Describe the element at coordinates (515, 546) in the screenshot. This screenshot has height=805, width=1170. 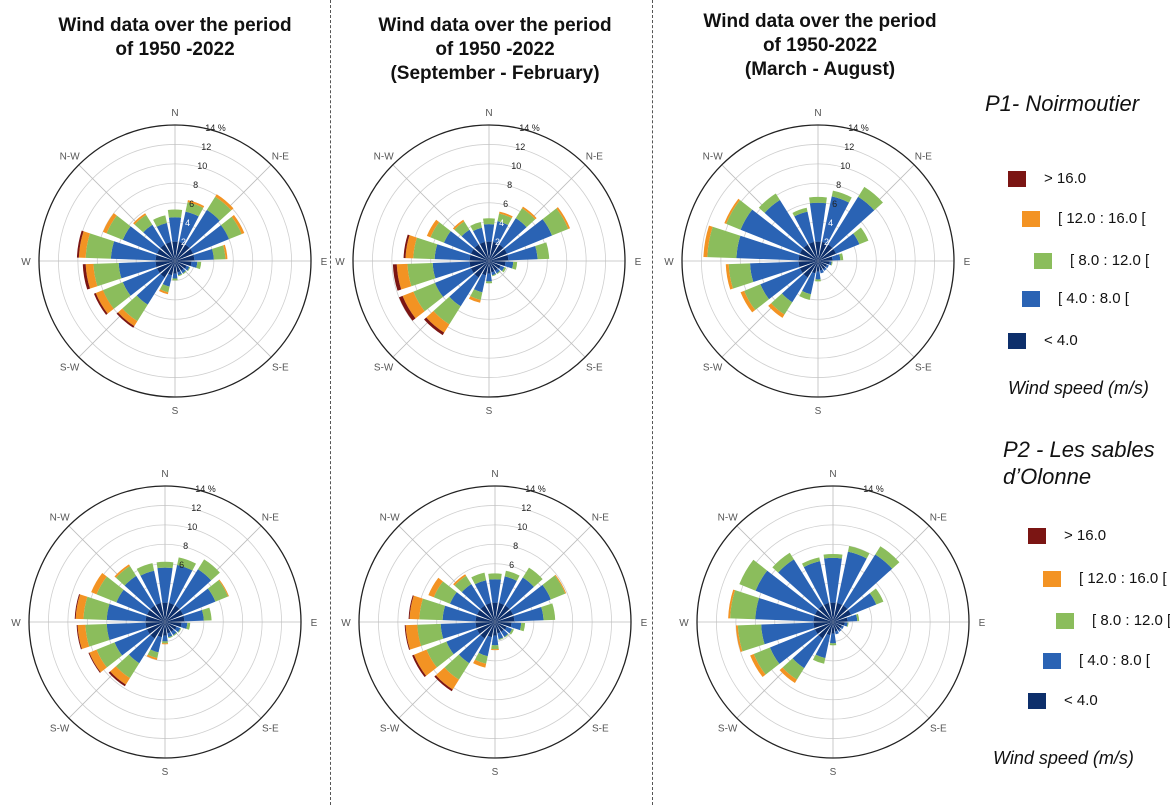
I see `radial-tick-label: 8` at that location.